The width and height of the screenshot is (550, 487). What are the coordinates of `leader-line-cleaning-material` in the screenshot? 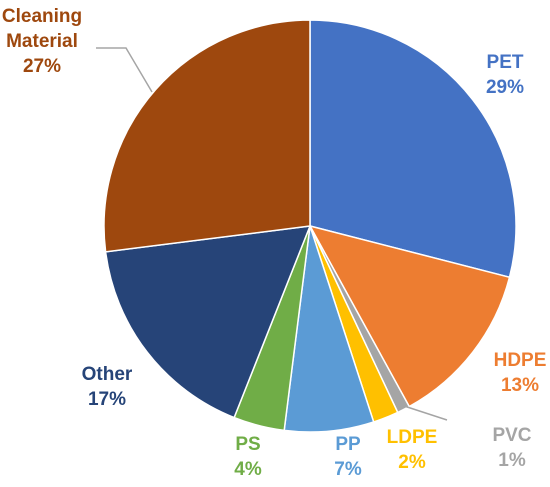 It's located at (124, 70).